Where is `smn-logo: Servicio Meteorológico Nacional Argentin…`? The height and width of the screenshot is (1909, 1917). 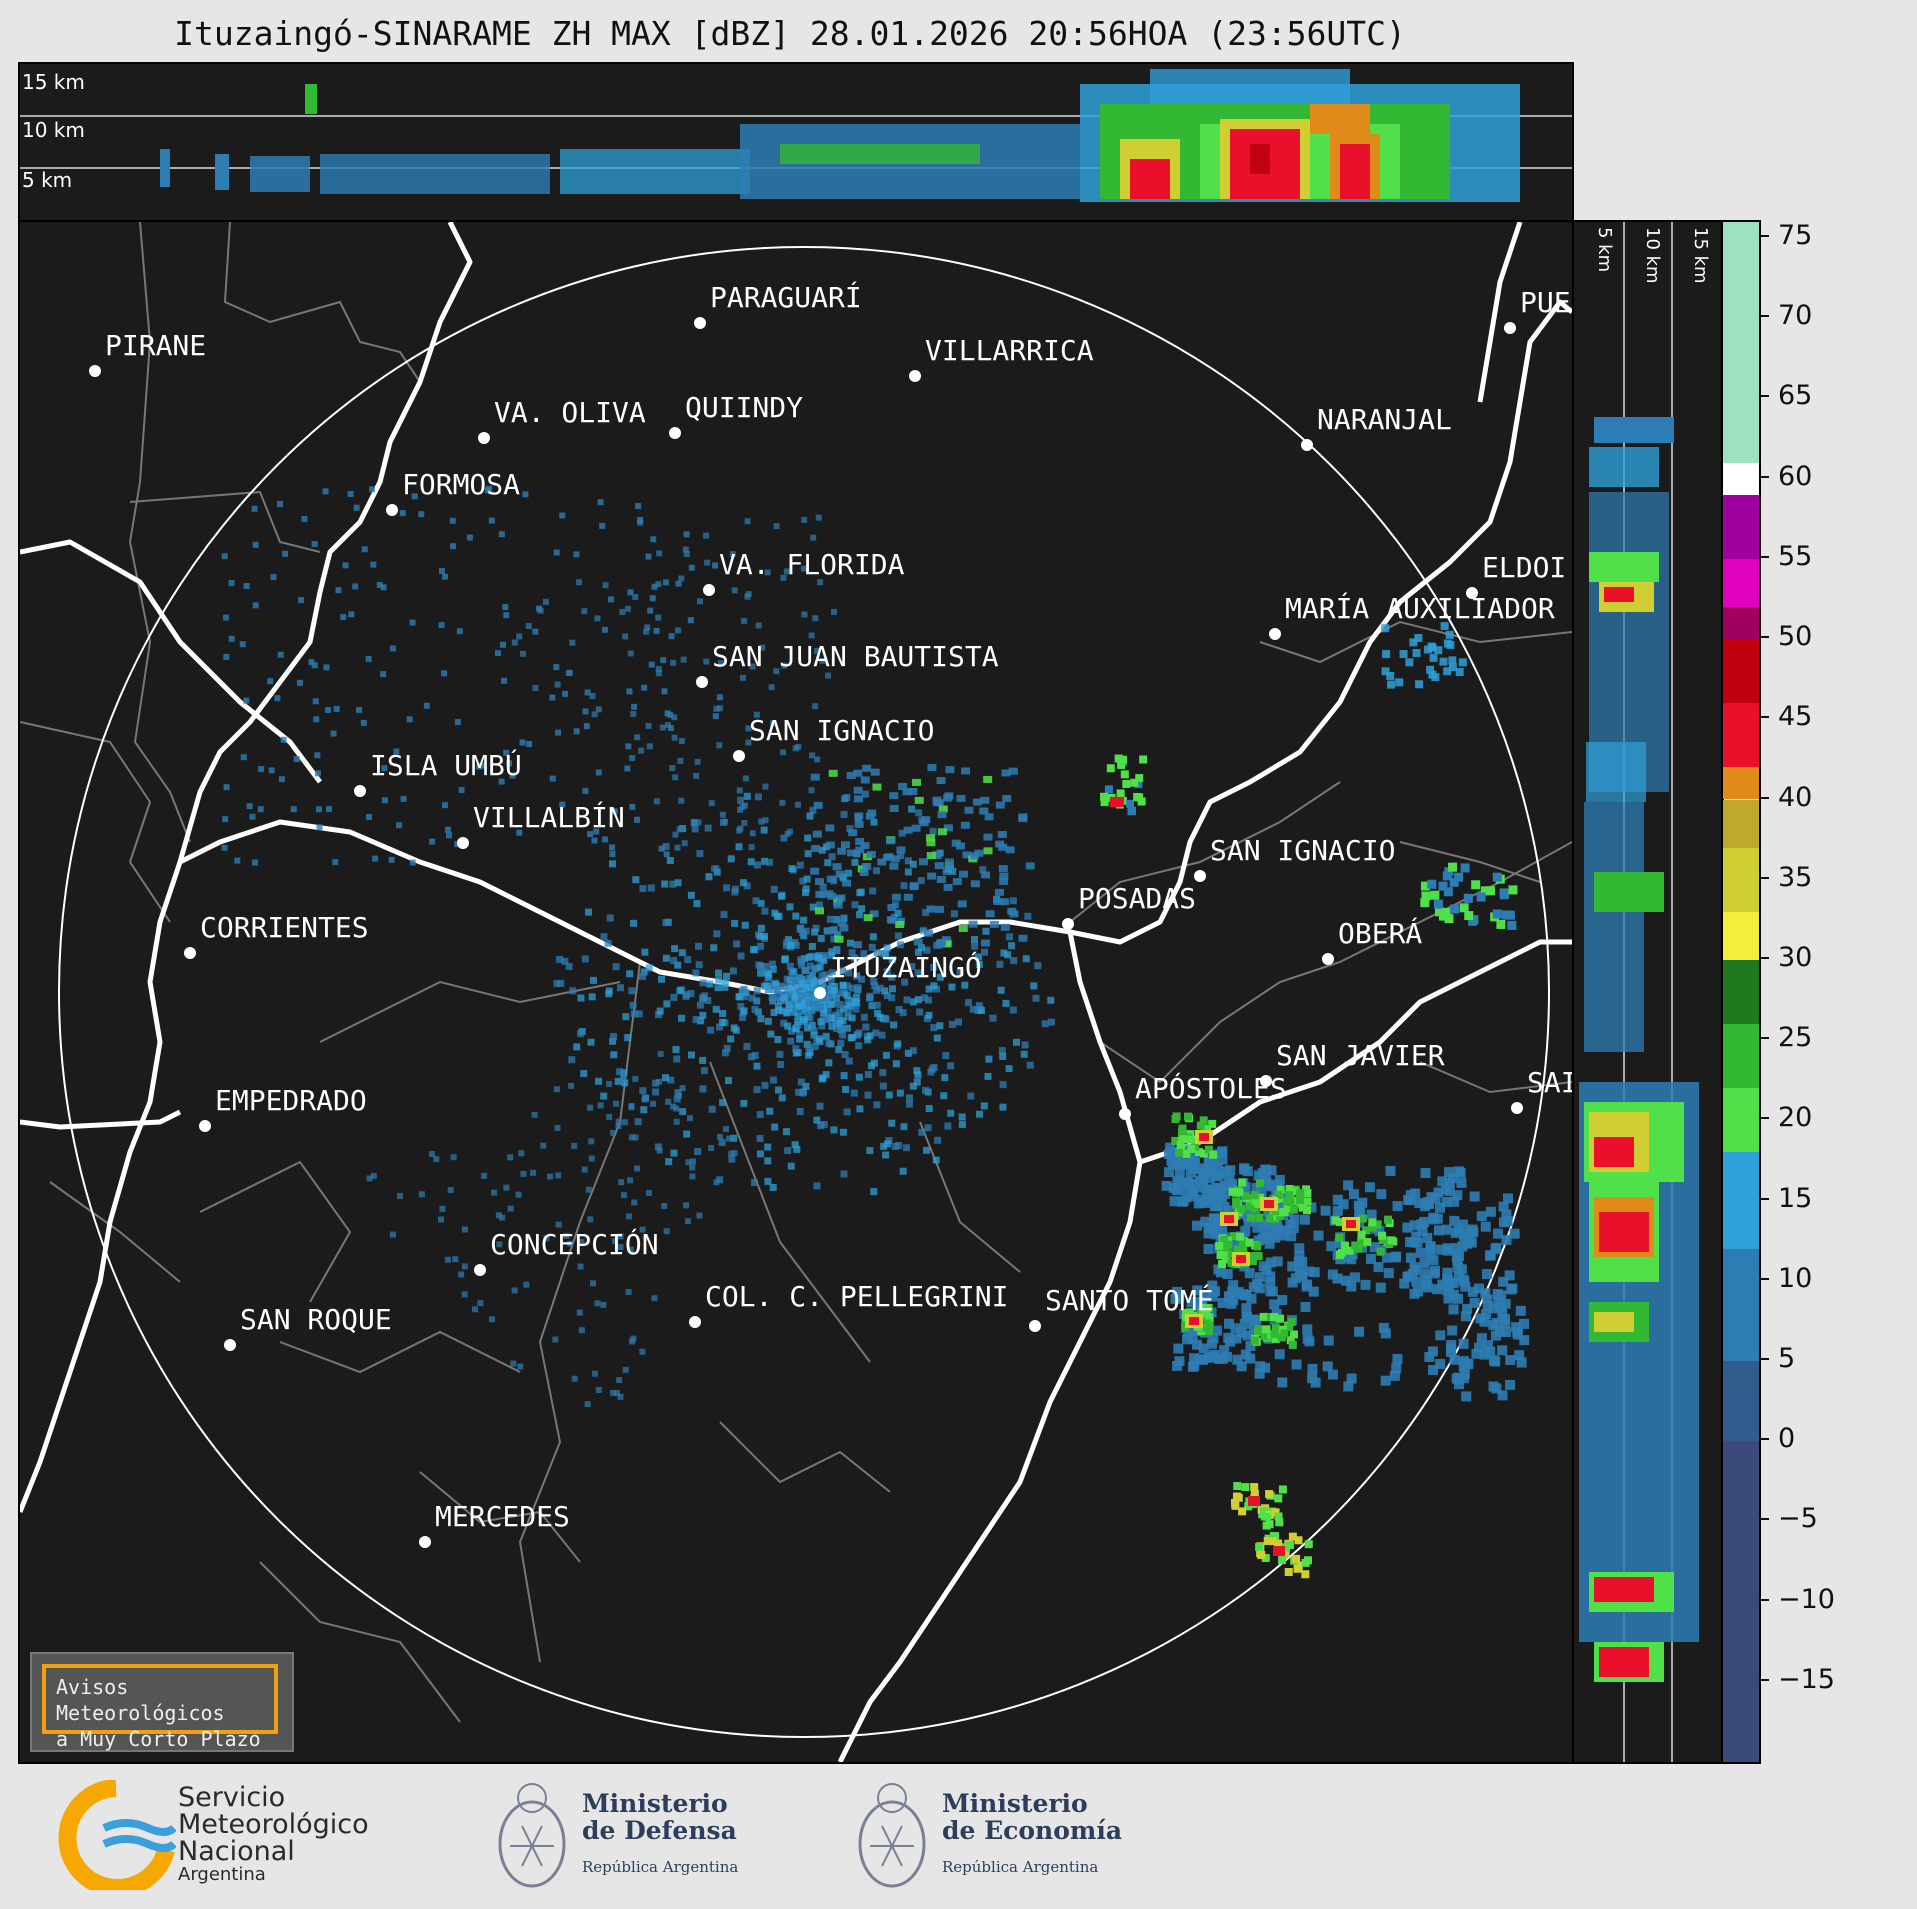 smn-logo: Servicio Meteorológico Nacional Argentin… is located at coordinates (226, 1835).